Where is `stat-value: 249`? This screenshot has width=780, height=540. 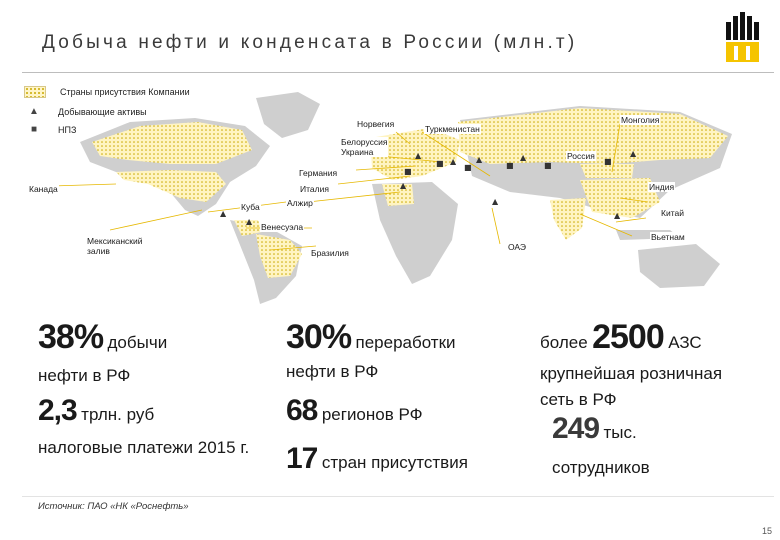 stat-value: 249 is located at coordinates (576, 428).